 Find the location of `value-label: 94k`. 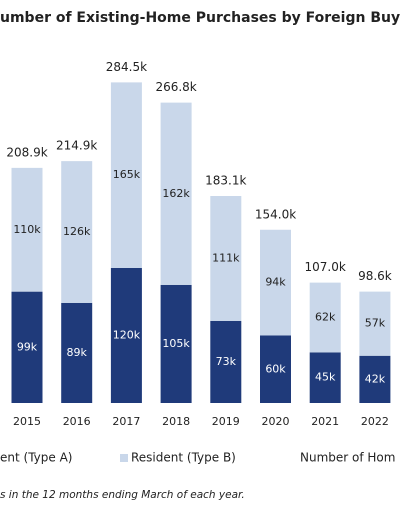

value-label: 94k is located at coordinates (275, 282).